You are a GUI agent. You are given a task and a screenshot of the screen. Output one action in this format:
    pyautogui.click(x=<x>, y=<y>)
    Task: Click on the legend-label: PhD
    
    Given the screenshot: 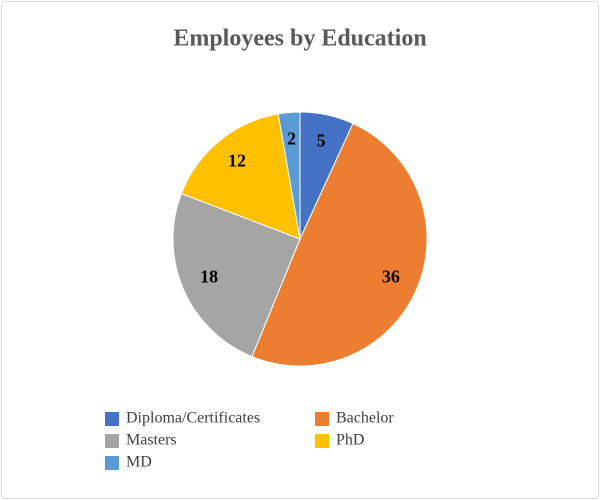 What is the action you would take?
    pyautogui.click(x=350, y=440)
    